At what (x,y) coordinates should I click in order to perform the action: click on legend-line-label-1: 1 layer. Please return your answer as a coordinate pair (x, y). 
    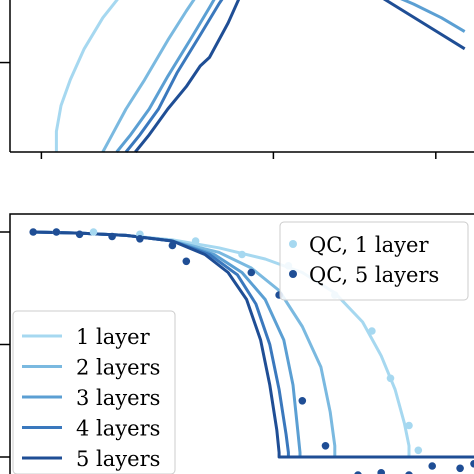
    Looking at the image, I should click on (113, 337).